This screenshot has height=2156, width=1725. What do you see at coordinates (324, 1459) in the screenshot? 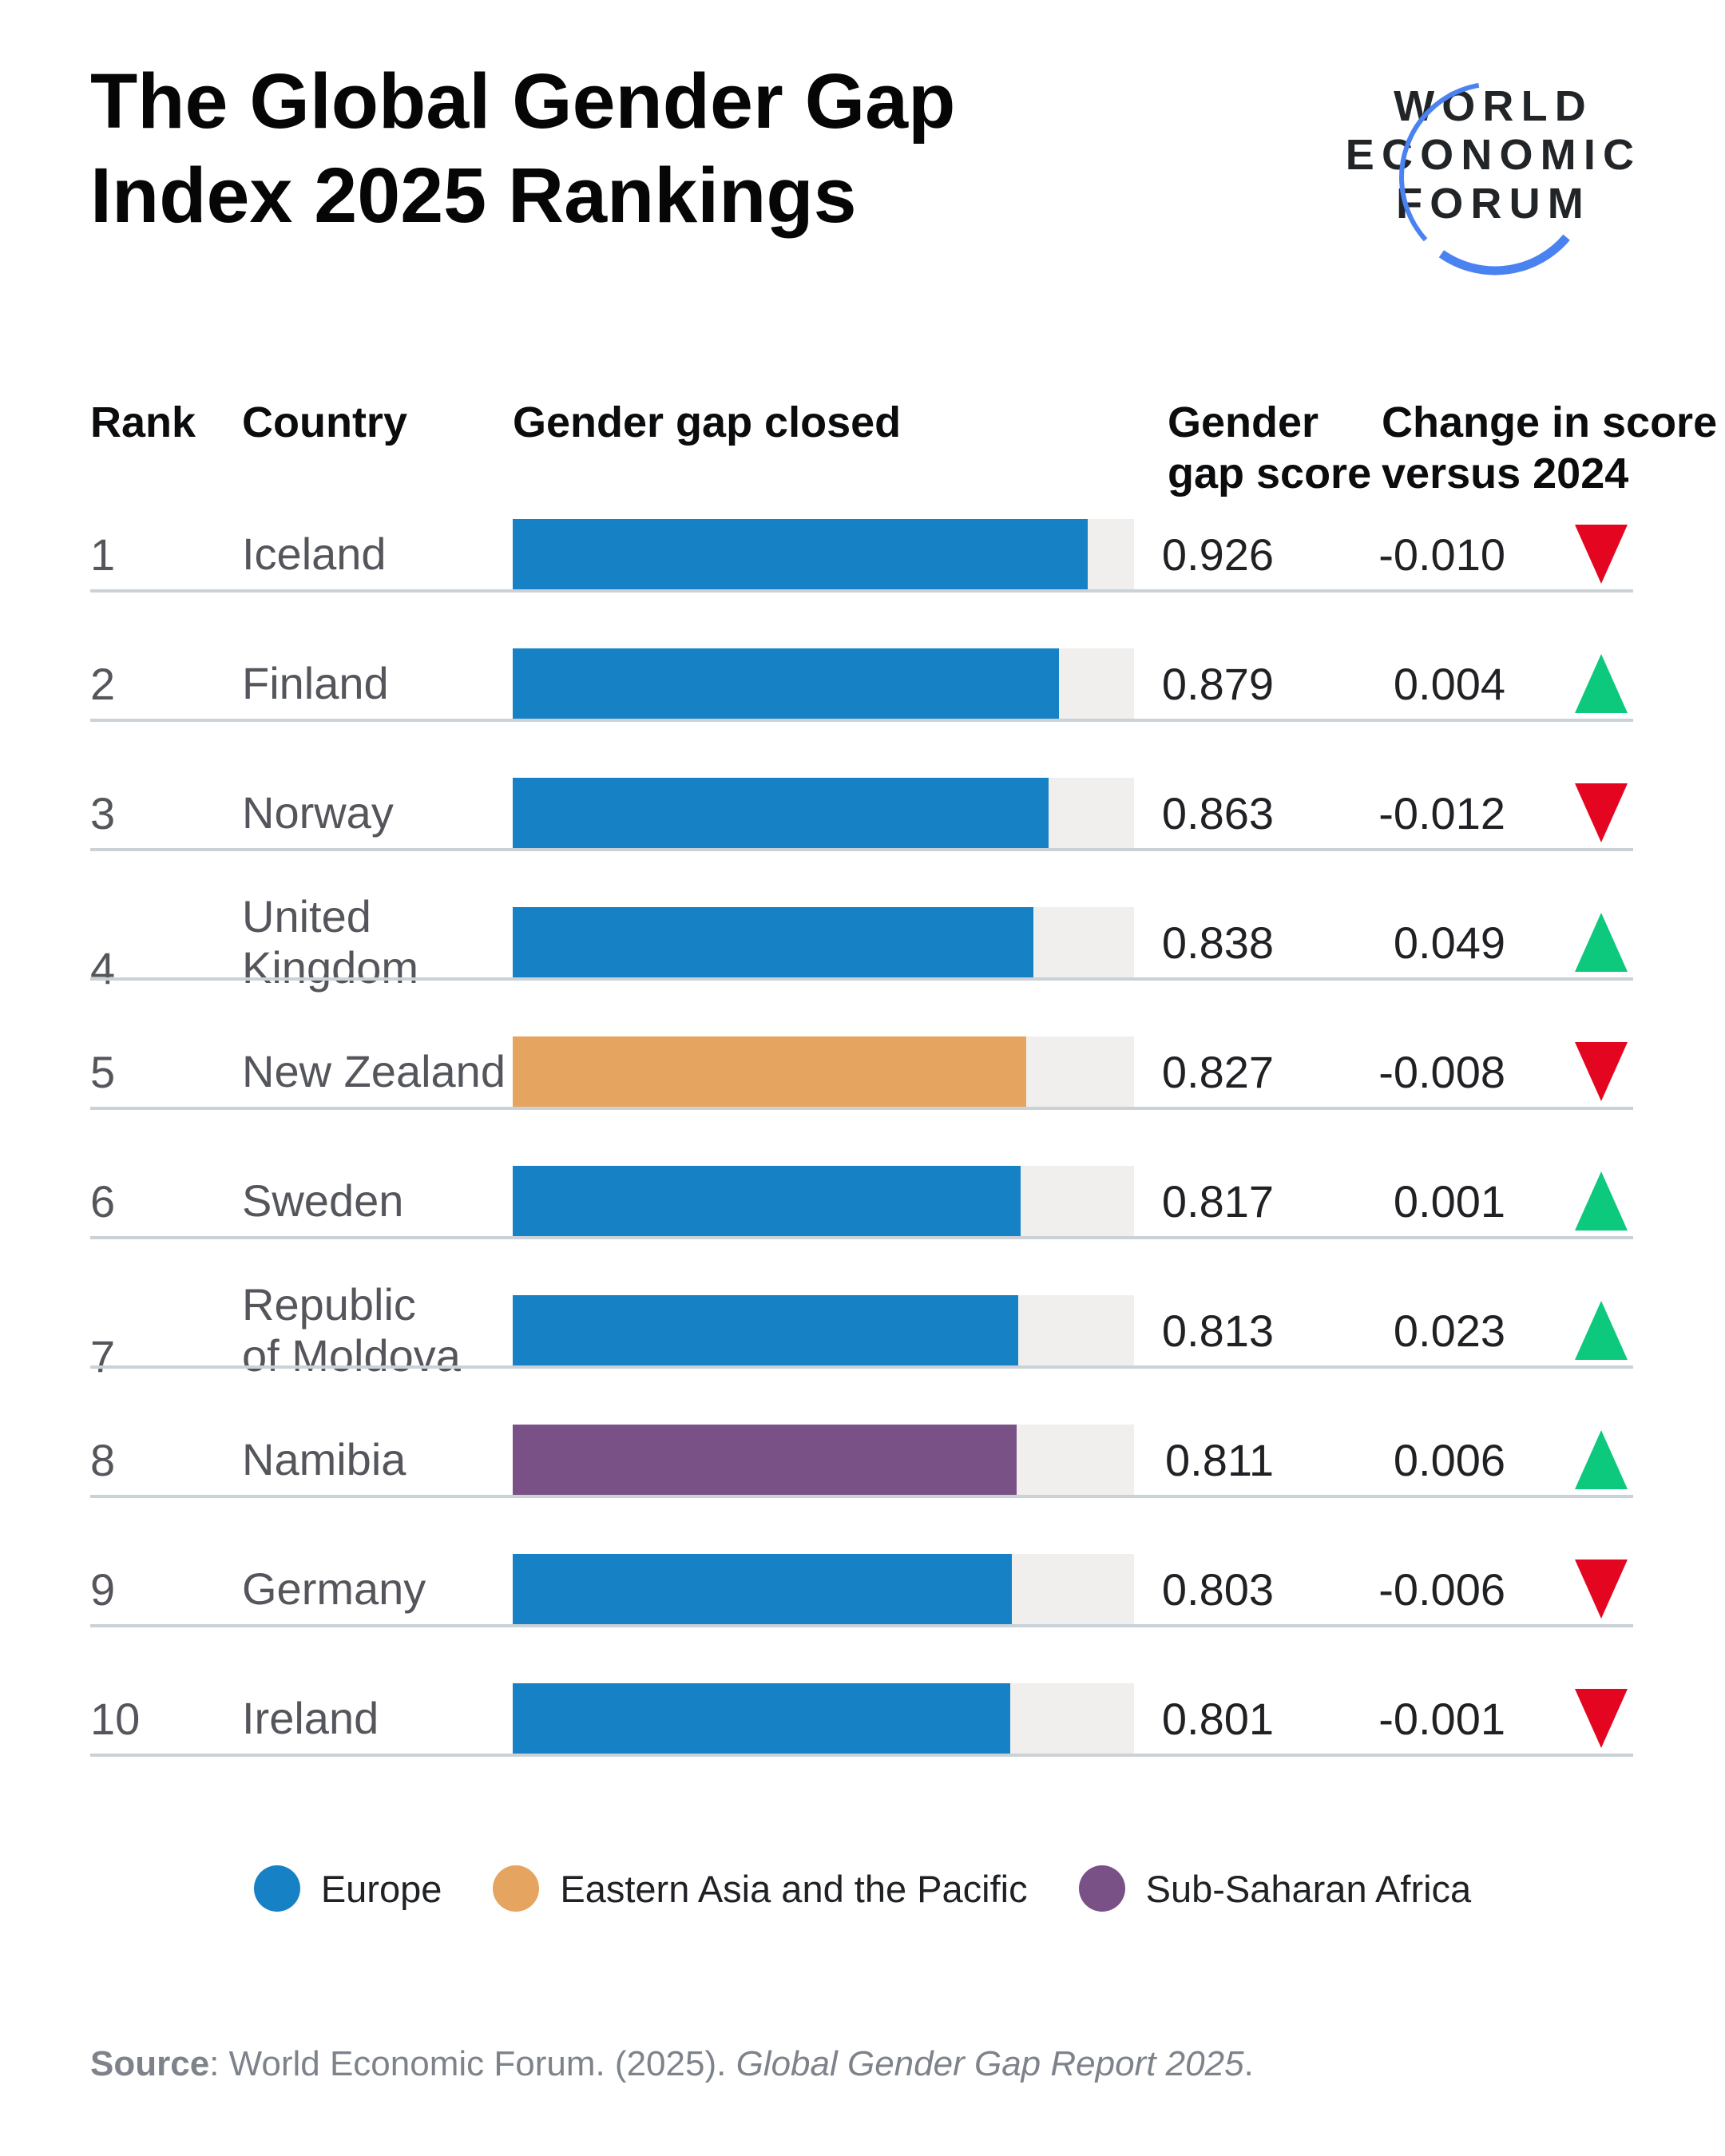
I see `country-name: Namibia` at bounding box center [324, 1459].